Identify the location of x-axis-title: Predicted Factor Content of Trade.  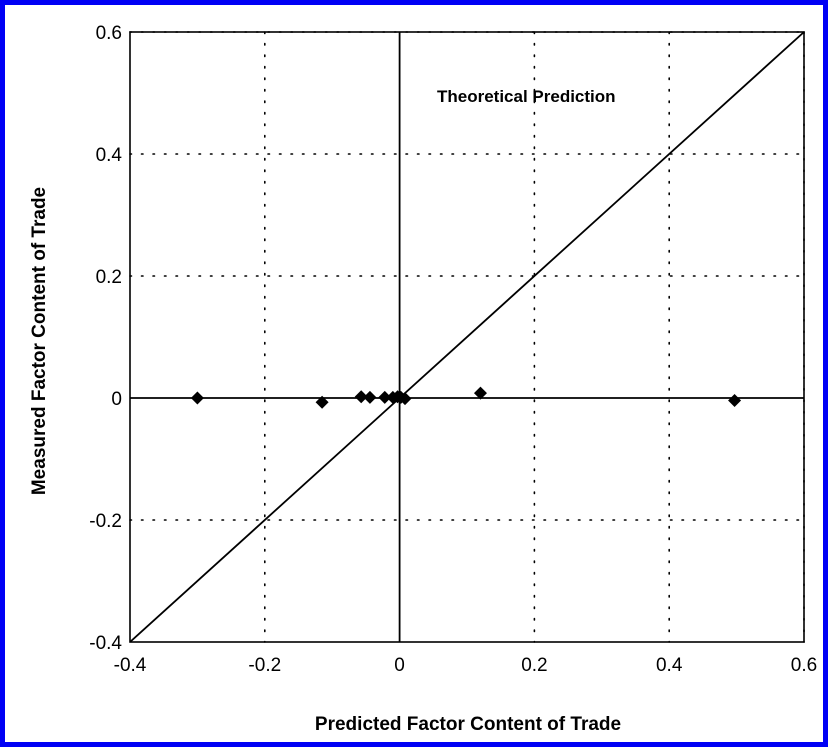
(468, 724).